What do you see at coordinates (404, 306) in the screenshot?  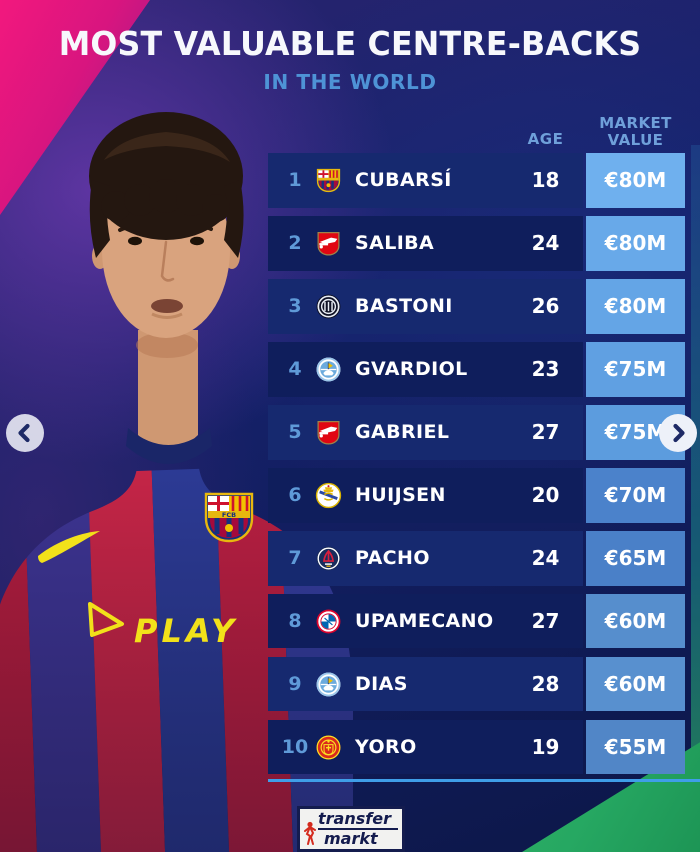 I see `player-name: BASTONI` at bounding box center [404, 306].